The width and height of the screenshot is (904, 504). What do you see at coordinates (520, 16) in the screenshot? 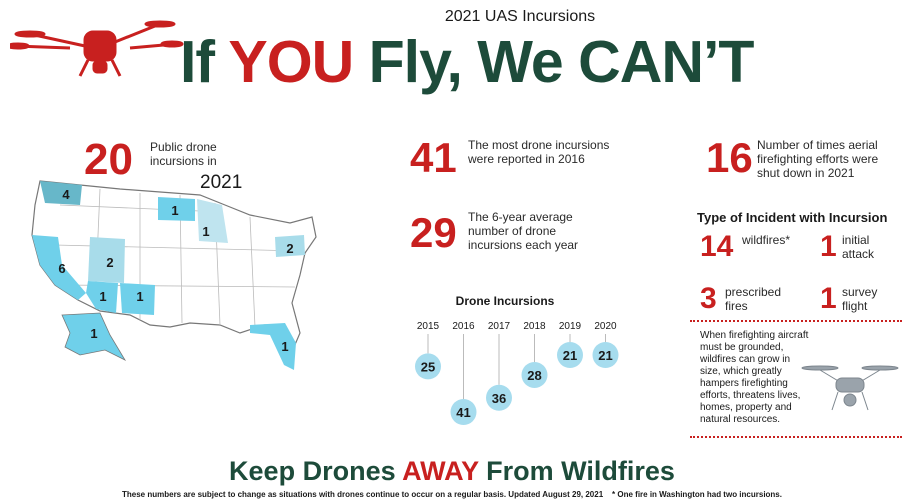
I see `header-subtitle: 2021 UAS Incursions` at bounding box center [520, 16].